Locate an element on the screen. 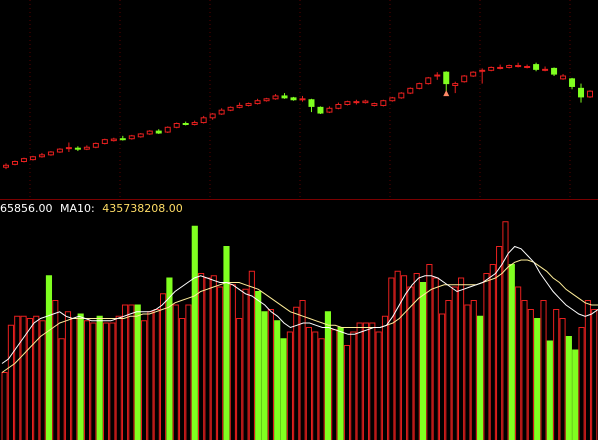 This screenshot has height=440, width=598. volume-left-value: 65856.00 is located at coordinates (26, 208).